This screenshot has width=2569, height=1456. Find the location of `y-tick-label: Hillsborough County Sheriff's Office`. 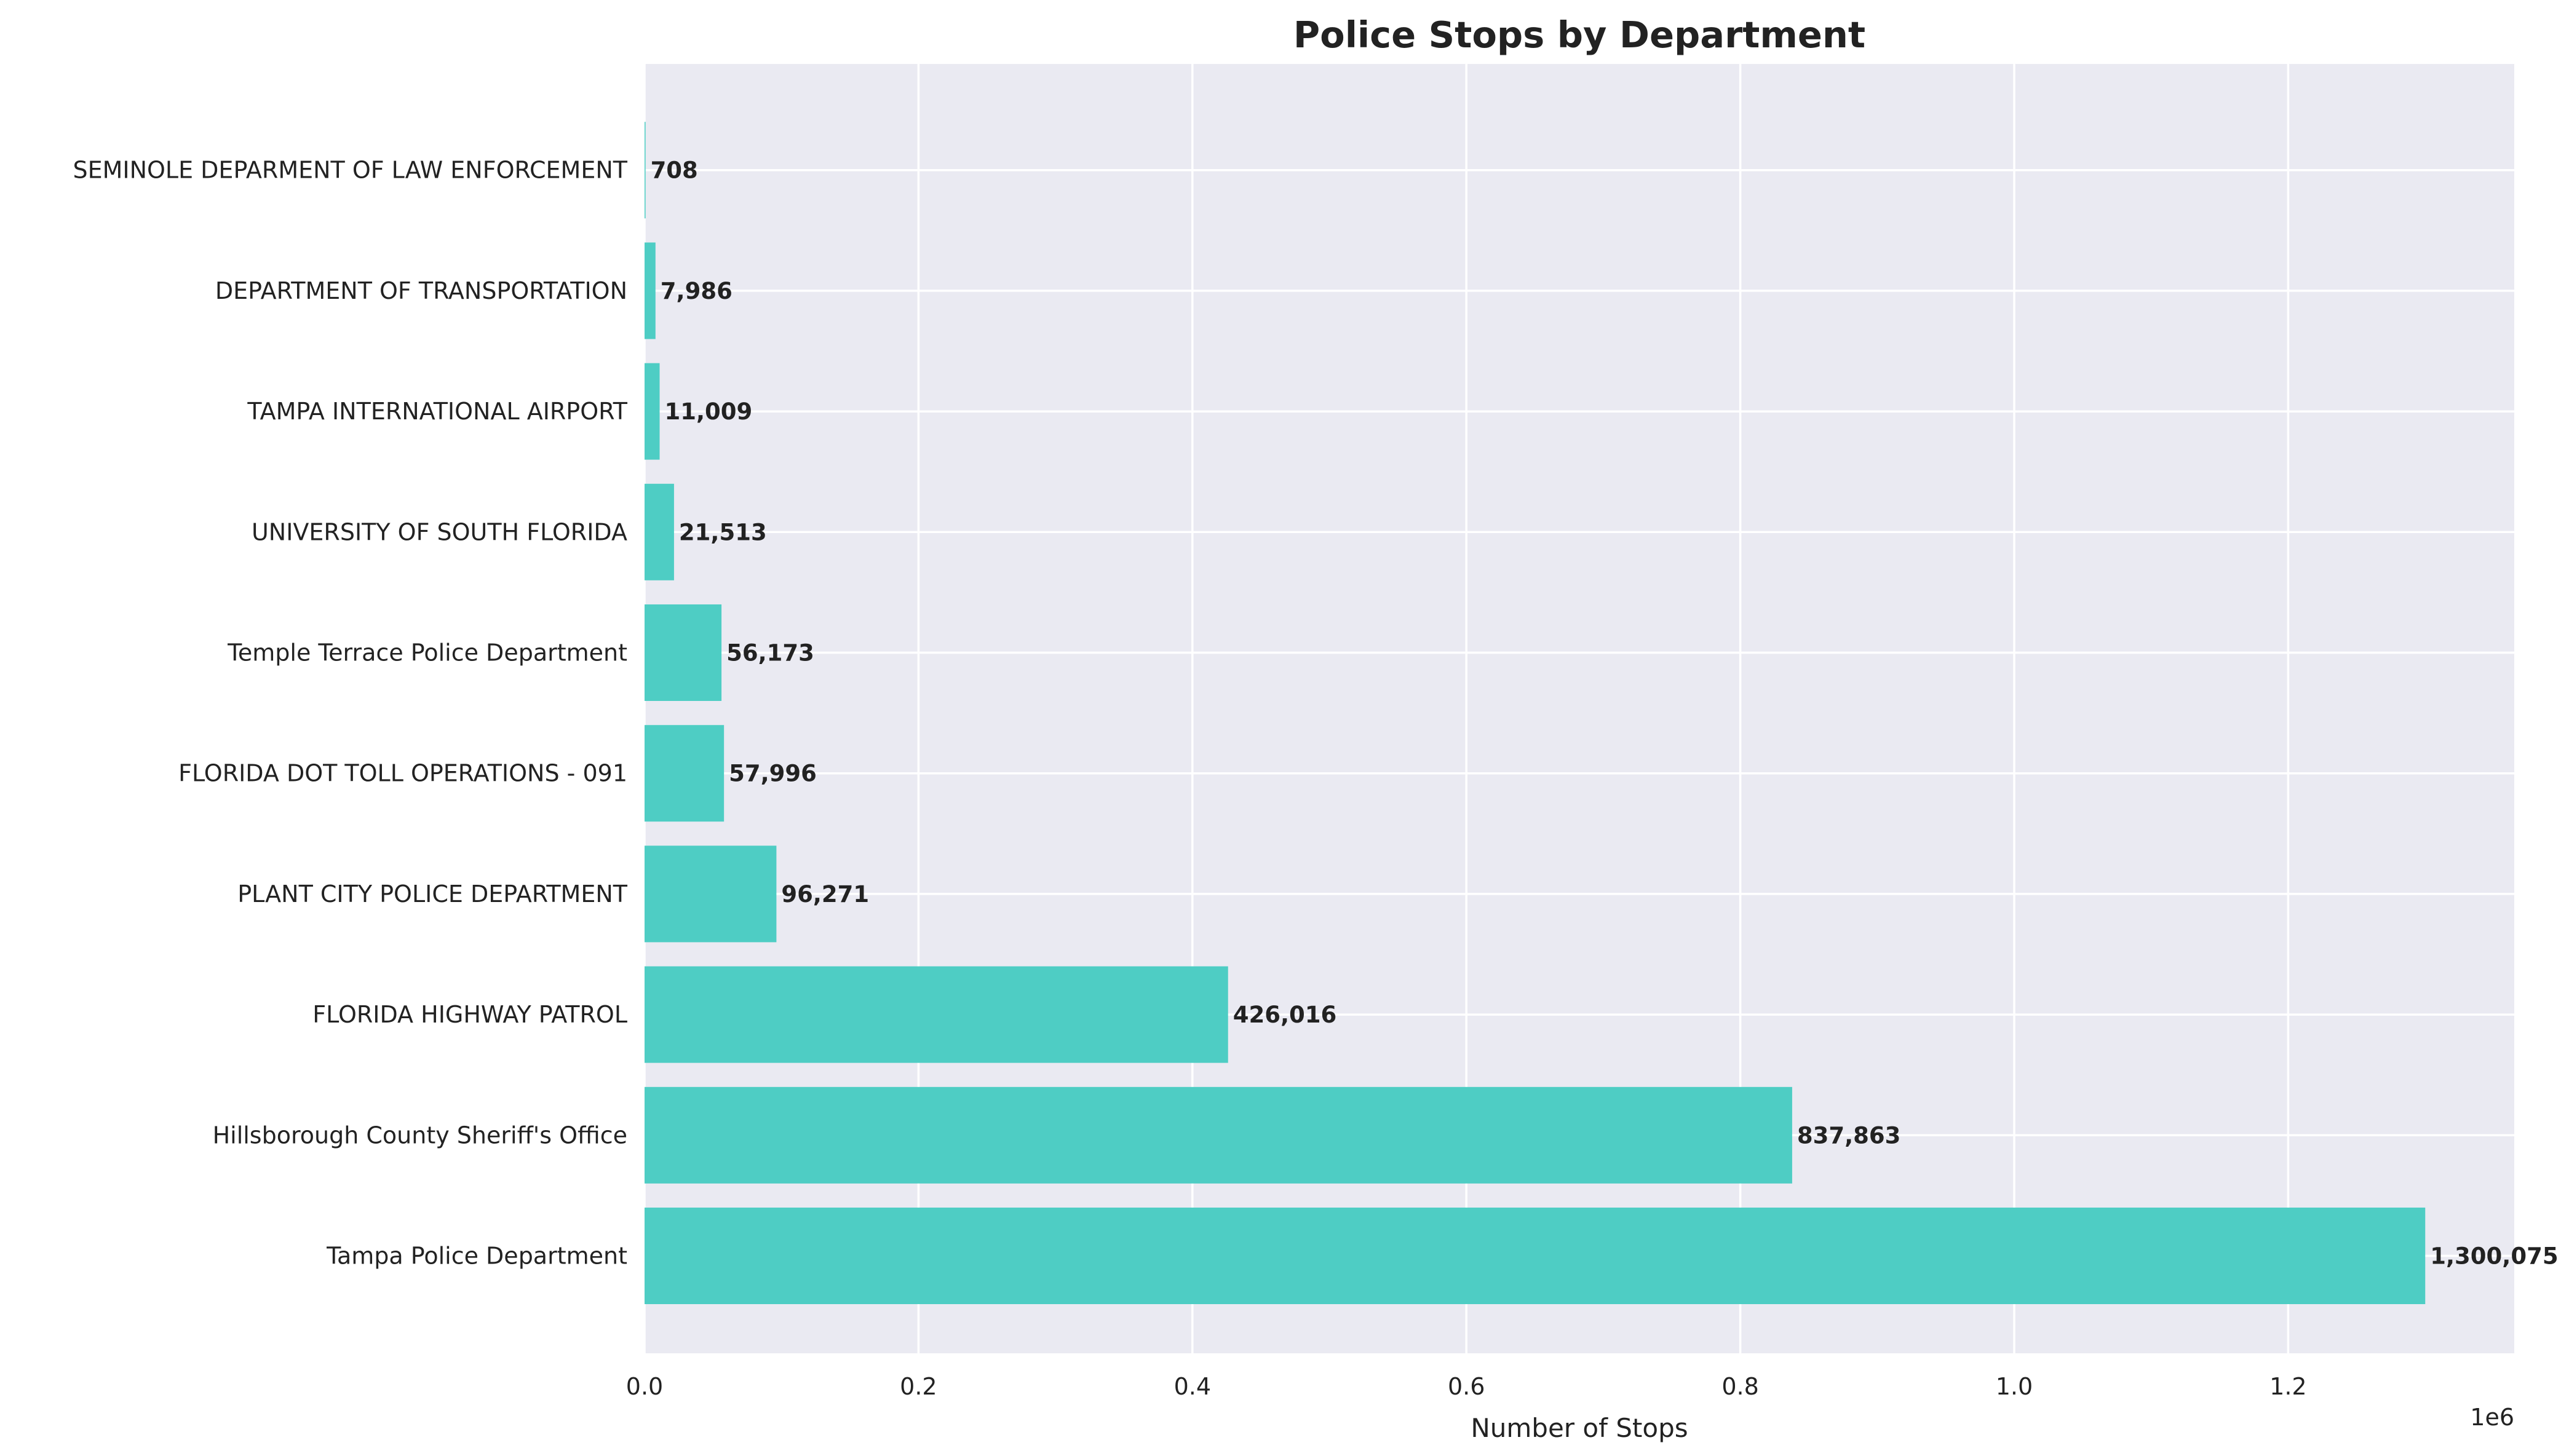

y-tick-label: Hillsborough County Sheriff's Office is located at coordinates (420, 1135).